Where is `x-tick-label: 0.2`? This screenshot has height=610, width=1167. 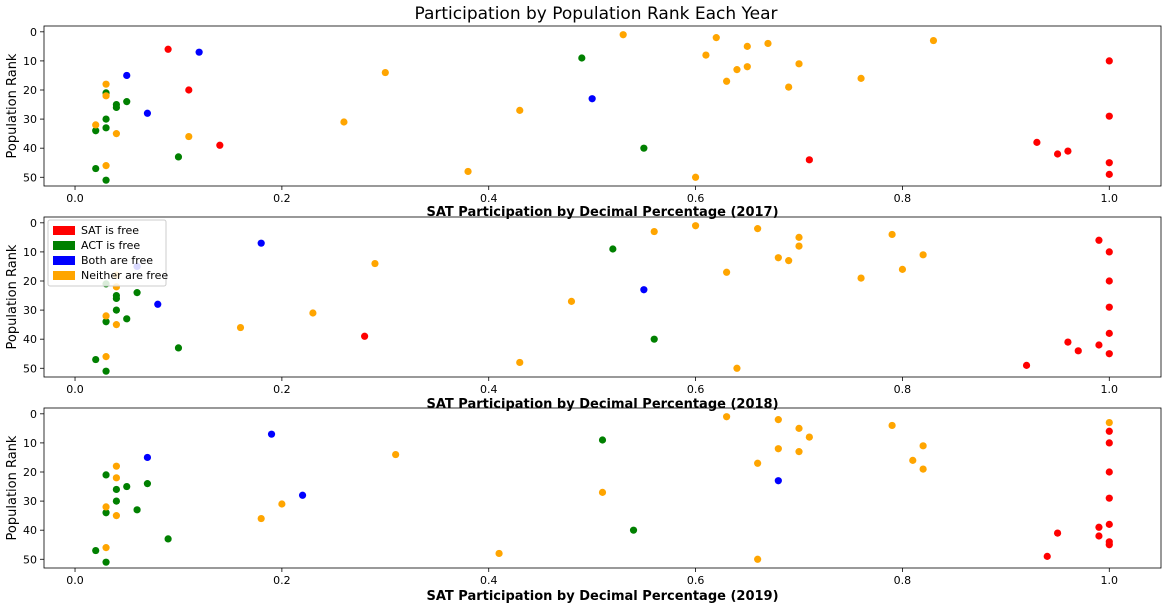
x-tick-label: 0.2 is located at coordinates (282, 580).